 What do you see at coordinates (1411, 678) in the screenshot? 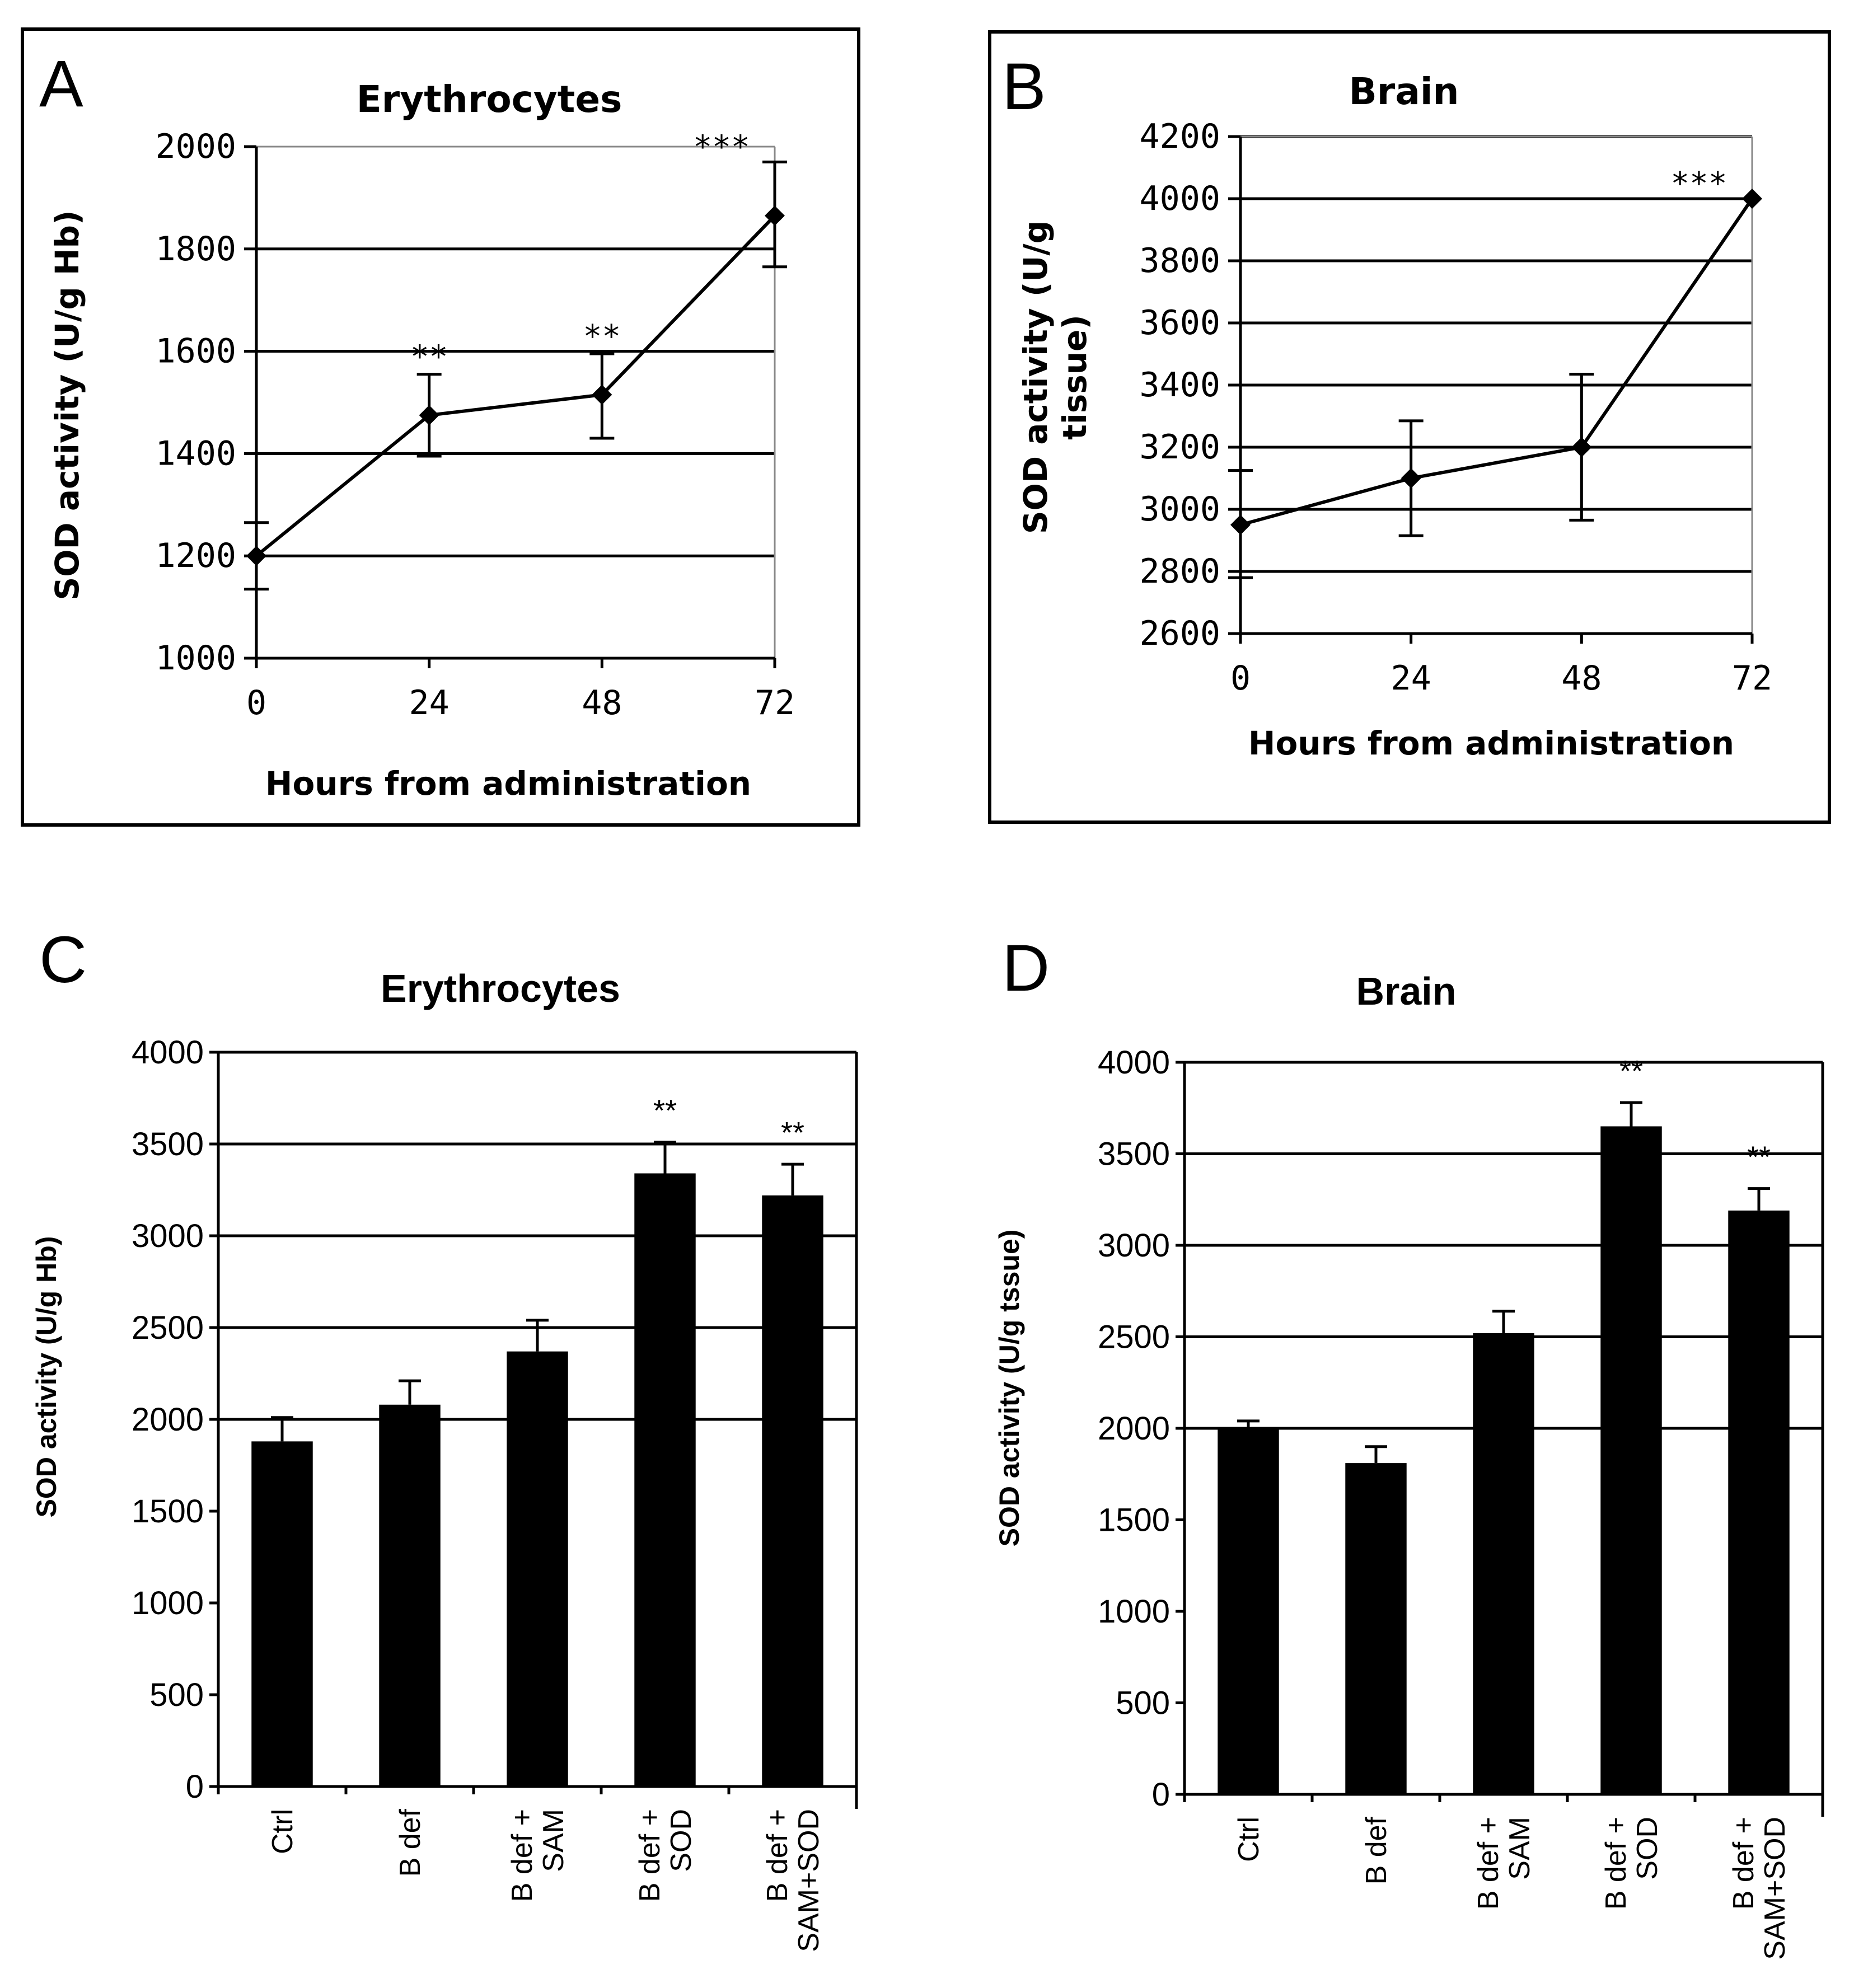
I see `panel-b-x-tick-label: 24` at bounding box center [1411, 678].